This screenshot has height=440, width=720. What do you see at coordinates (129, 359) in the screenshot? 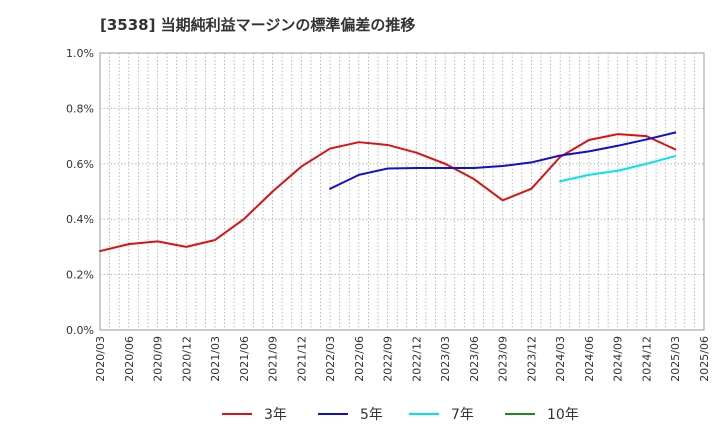
I see `x-tick-label: 2020/06` at bounding box center [129, 359].